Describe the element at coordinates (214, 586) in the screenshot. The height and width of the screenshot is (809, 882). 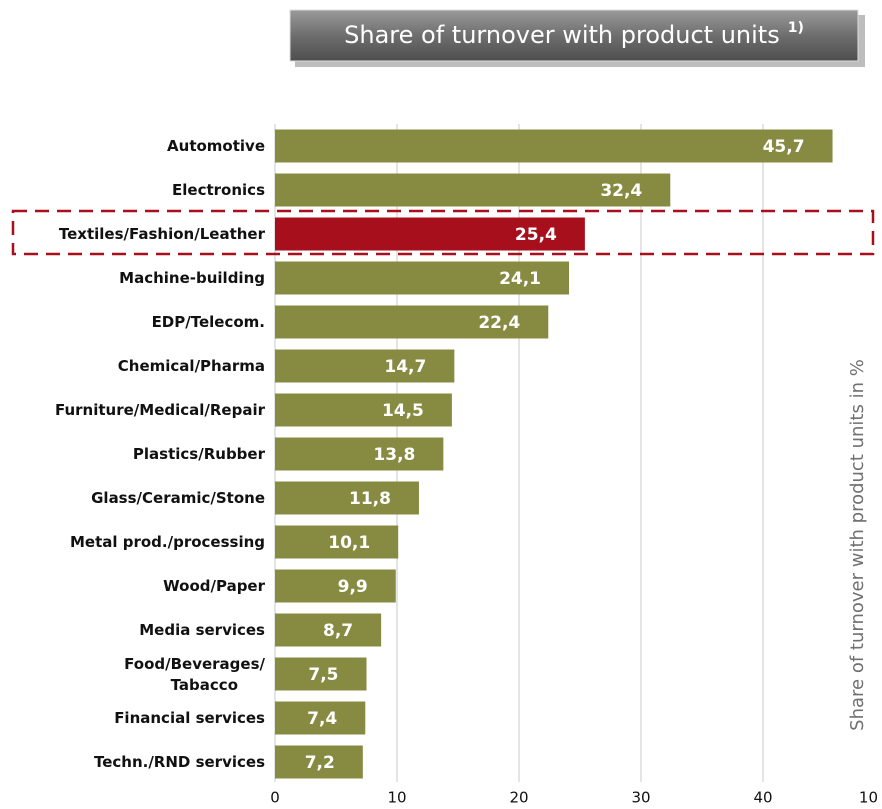
I see `y-tick-label: Wood/Paper` at that location.